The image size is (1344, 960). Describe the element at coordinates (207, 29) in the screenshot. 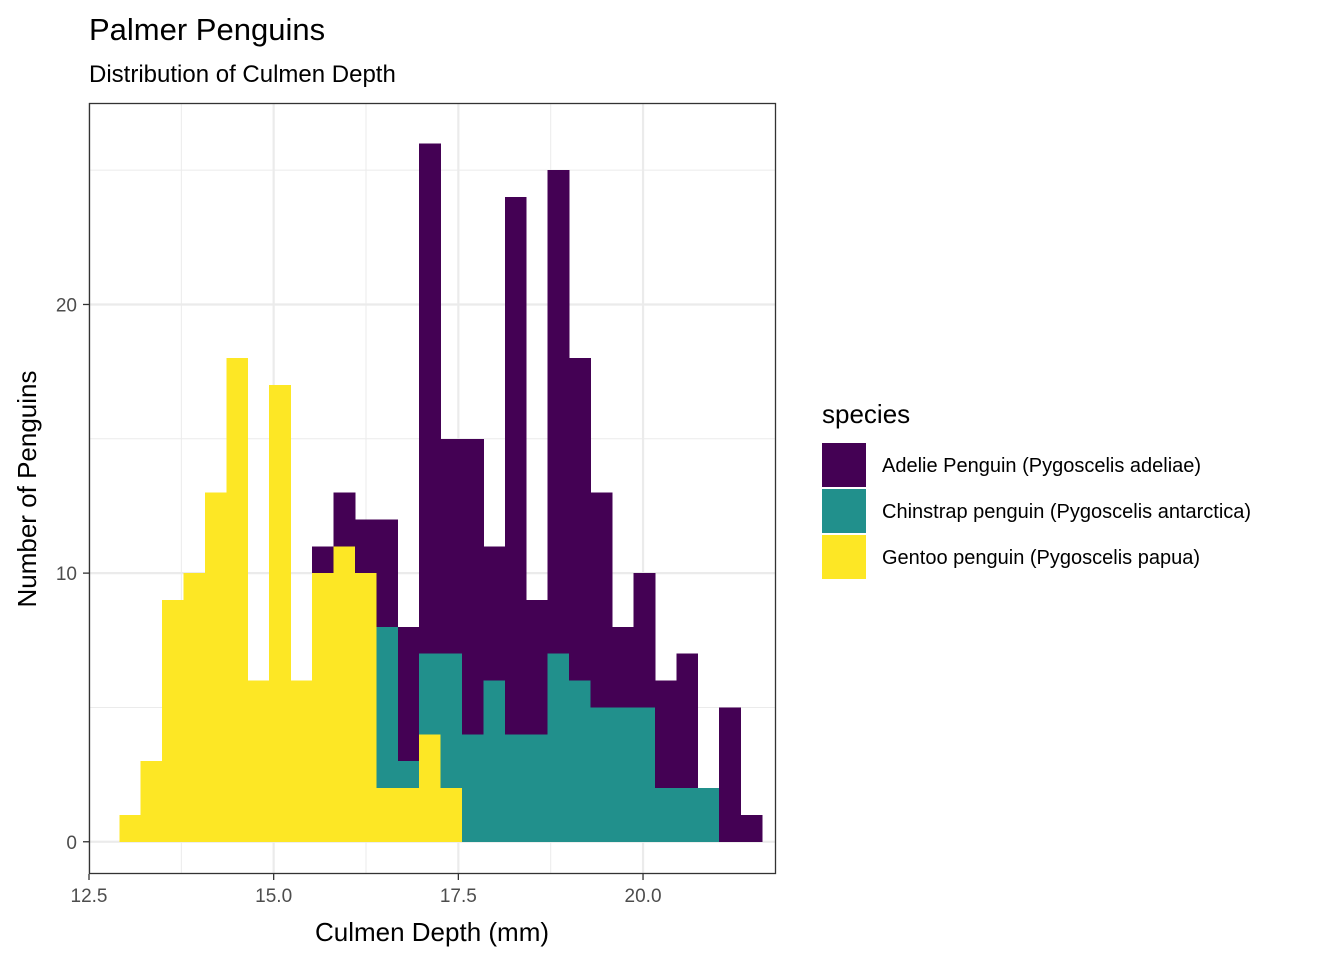

I see `chart-title: Palmer Penguins` at that location.